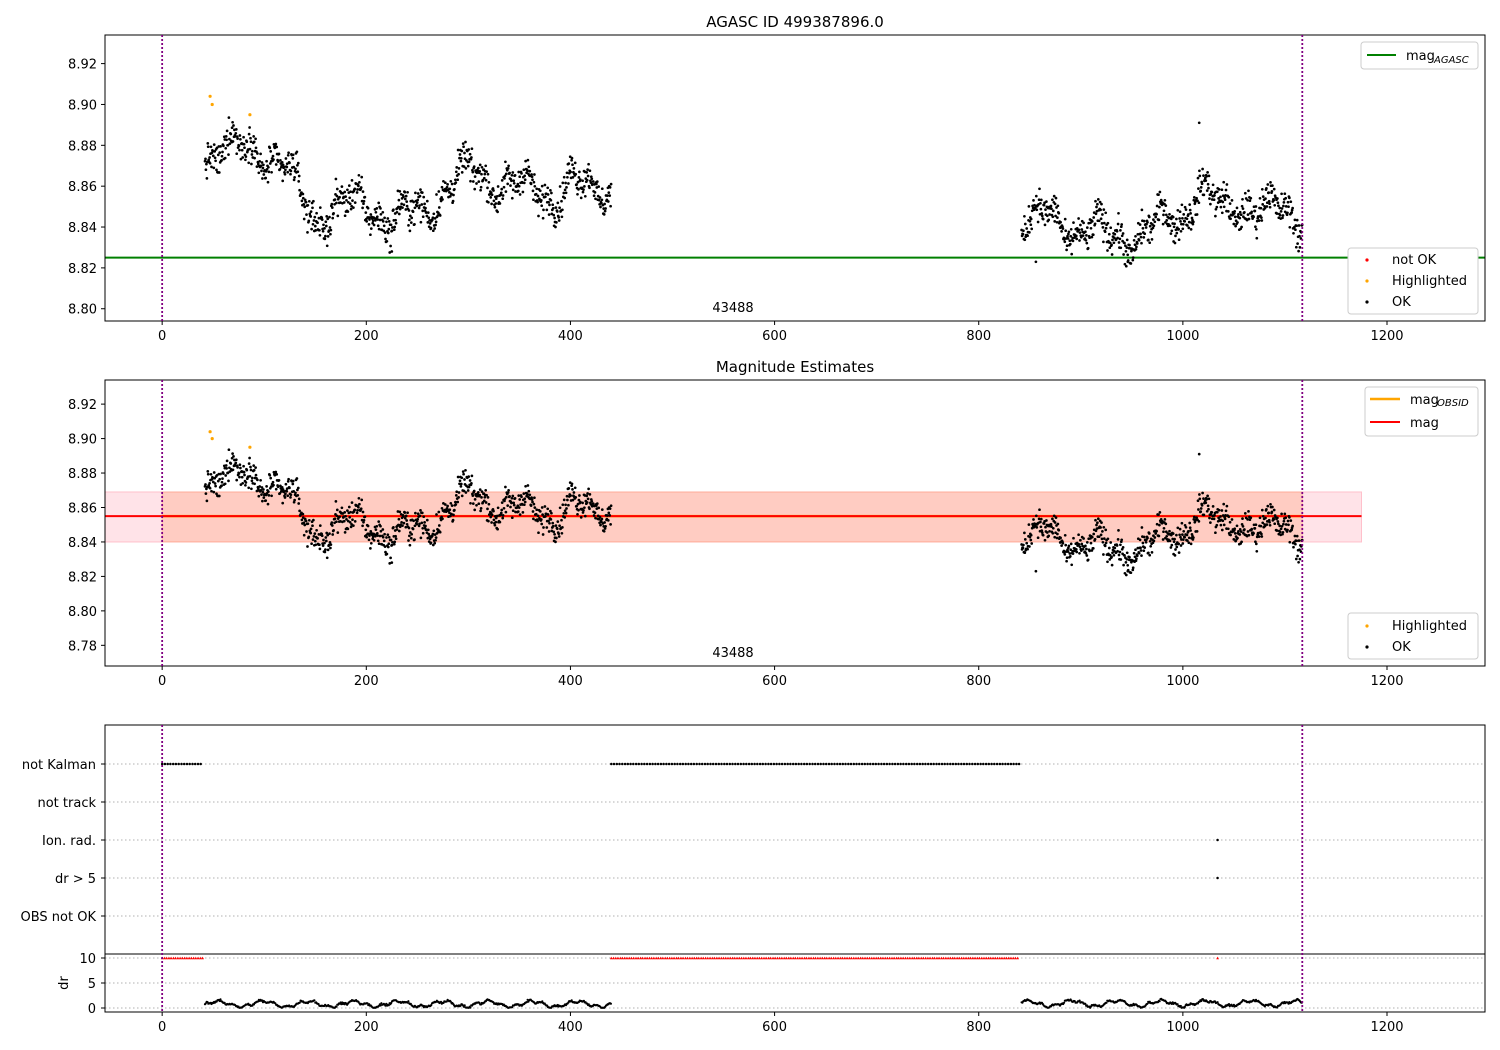  What do you see at coordinates (75, 879) in the screenshot?
I see `flag-row-label: dr > 5` at bounding box center [75, 879].